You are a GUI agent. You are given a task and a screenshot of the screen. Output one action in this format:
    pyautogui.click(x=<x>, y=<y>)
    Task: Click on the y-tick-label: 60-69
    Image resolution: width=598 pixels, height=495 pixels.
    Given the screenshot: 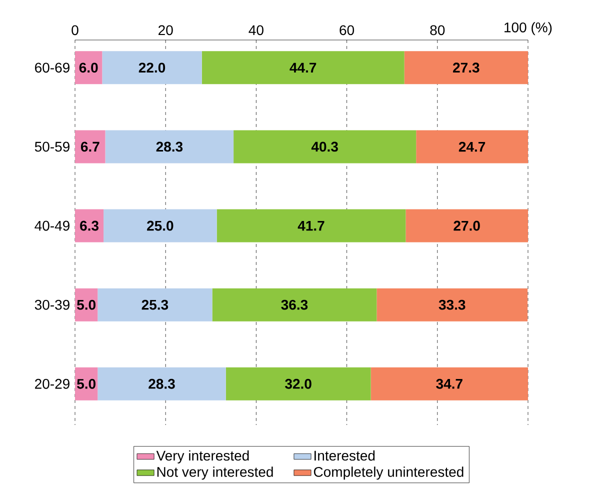 What is the action you would take?
    pyautogui.click(x=52, y=67)
    